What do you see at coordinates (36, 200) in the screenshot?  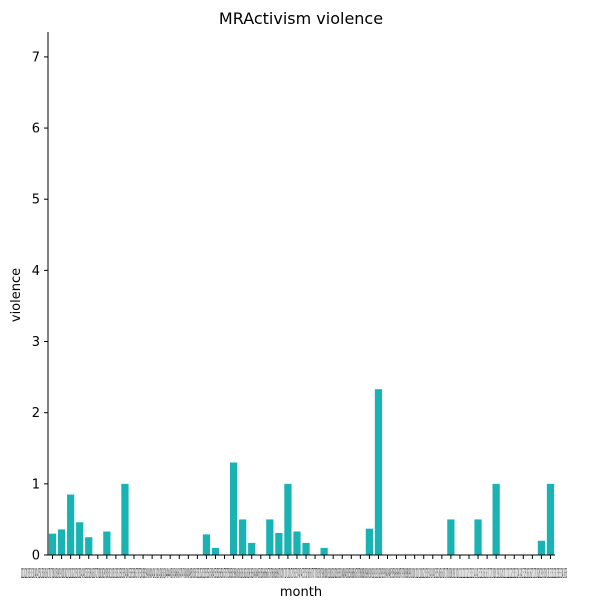 I see `y-tick-label: 5` at bounding box center [36, 200].